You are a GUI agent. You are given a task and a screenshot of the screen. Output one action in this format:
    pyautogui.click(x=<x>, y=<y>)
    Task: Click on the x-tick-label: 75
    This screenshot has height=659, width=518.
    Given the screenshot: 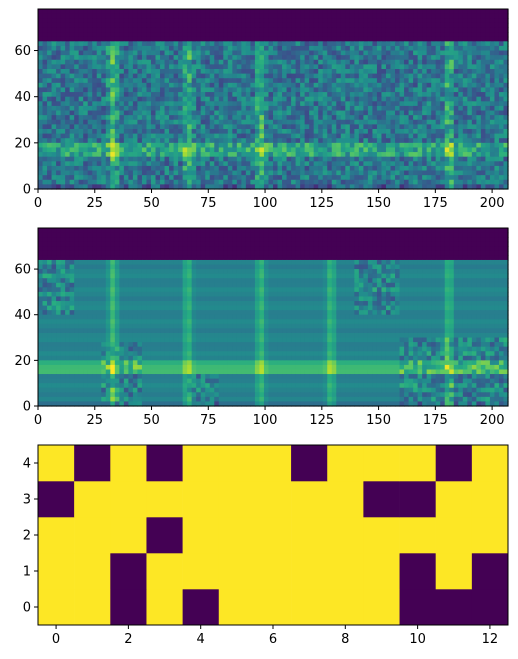 What is the action you would take?
    pyautogui.click(x=208, y=203)
    